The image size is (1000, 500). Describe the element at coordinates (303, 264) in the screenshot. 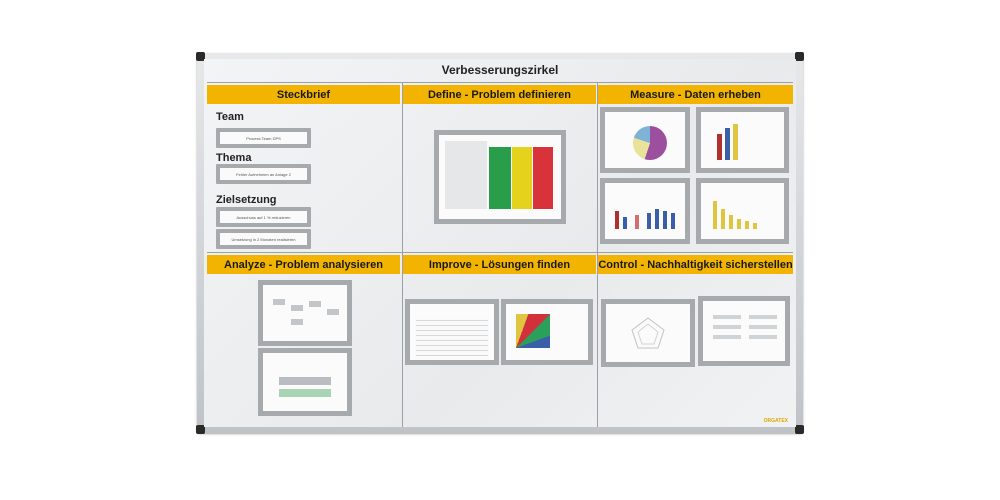

I see `header-analyze: Analyze - Problem analysieren` at that location.